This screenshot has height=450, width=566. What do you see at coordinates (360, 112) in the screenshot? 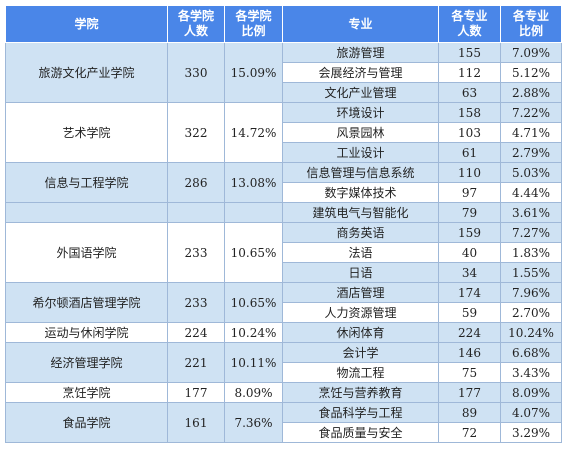
I see `major-name-cell: 环境设计` at bounding box center [360, 112].